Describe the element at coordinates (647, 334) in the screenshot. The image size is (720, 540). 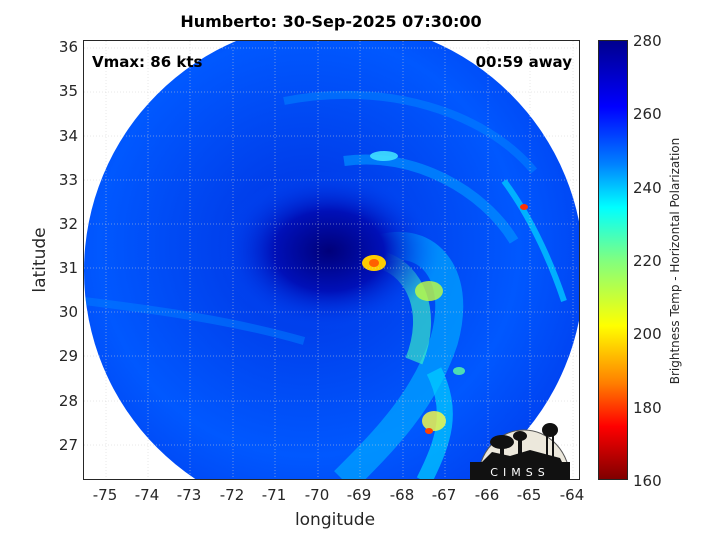
I see `colorbar-tick-label: 200` at that location.